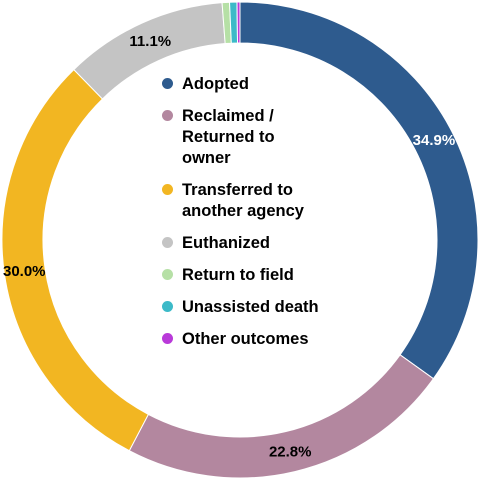 The image size is (480, 480). I want to click on legend-item-euthanized: Euthanized, so click(262, 243).